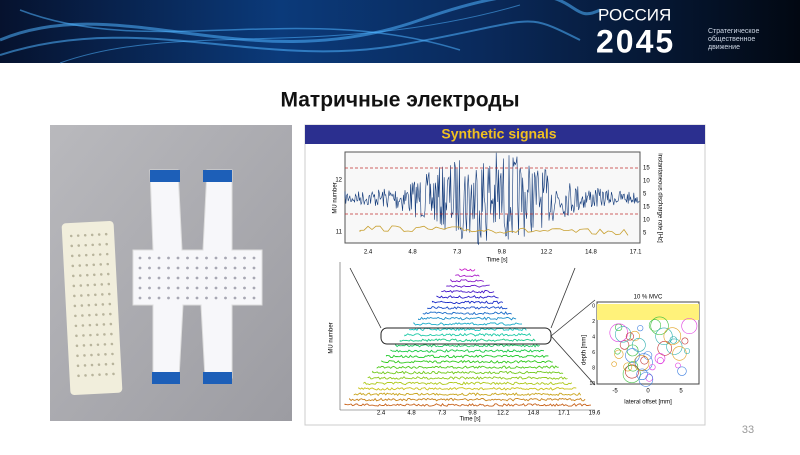 Image resolution: width=800 pixels, height=455 pixels. What do you see at coordinates (494, 230) in the screenshot?
I see `rate-trace` at bounding box center [494, 230].